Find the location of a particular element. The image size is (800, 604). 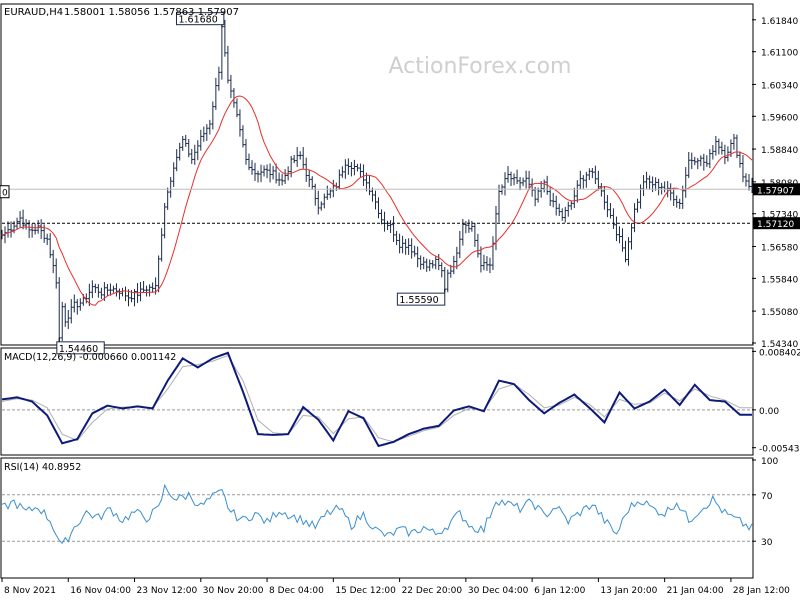

x-tick-label: 8 Nov 2021 is located at coordinates (30, 591).